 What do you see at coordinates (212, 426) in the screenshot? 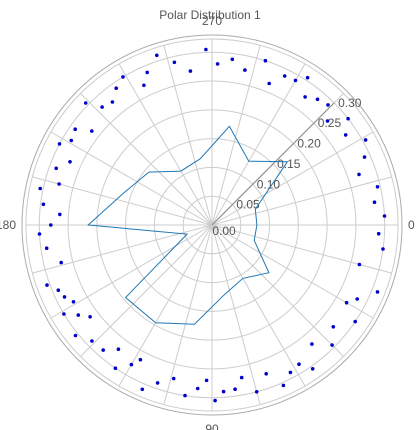
I see `angular-tick-label: 90` at bounding box center [212, 426].